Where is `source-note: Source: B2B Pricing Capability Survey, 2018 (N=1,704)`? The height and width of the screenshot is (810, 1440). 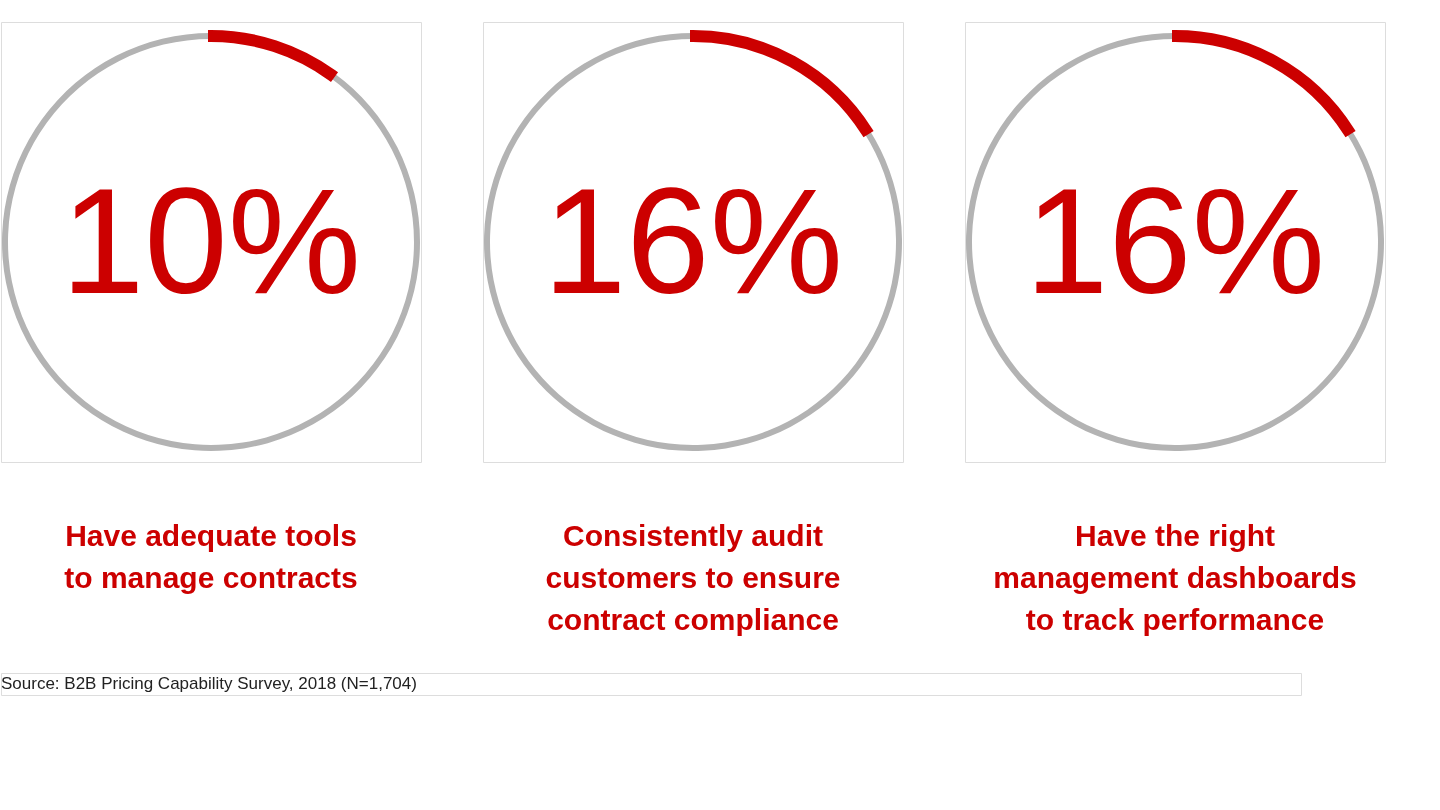
source-note: Source: B2B Pricing Capability Survey, 2018 (N=1,704) is located at coordinates (209, 683).